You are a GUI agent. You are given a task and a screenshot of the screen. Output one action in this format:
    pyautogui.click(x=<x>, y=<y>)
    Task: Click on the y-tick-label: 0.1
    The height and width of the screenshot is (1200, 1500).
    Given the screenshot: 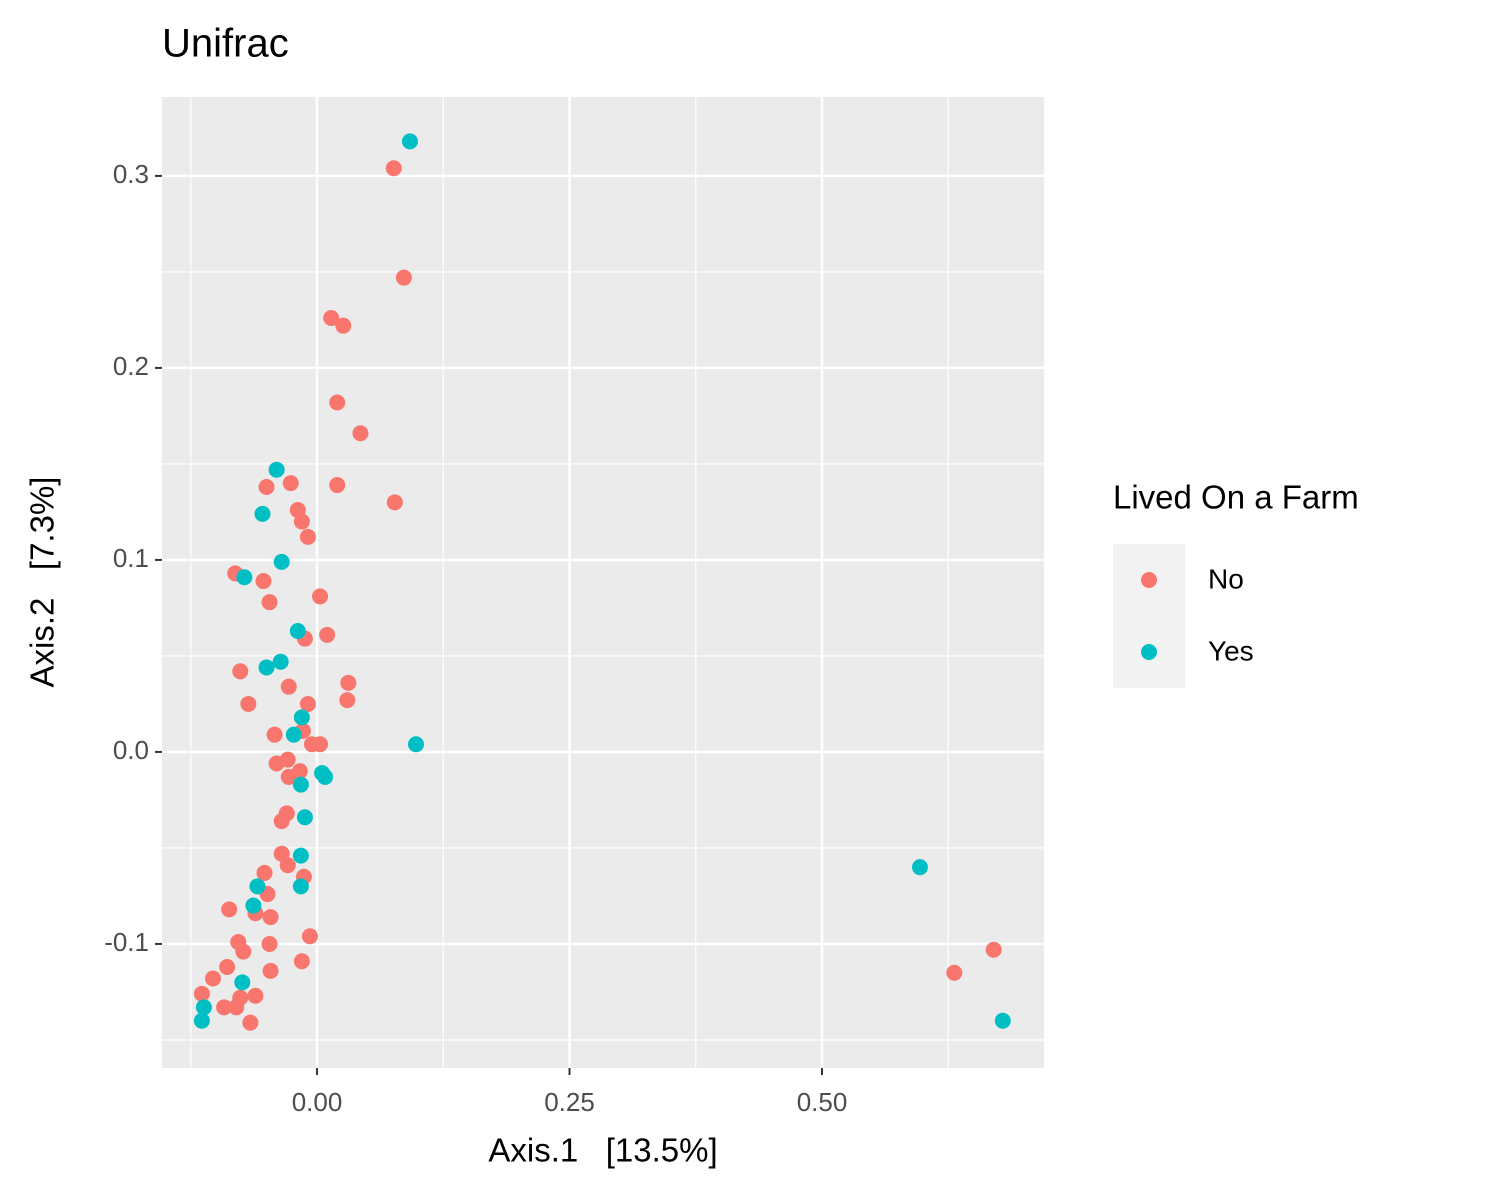 What is the action you would take?
    pyautogui.click(x=131, y=558)
    